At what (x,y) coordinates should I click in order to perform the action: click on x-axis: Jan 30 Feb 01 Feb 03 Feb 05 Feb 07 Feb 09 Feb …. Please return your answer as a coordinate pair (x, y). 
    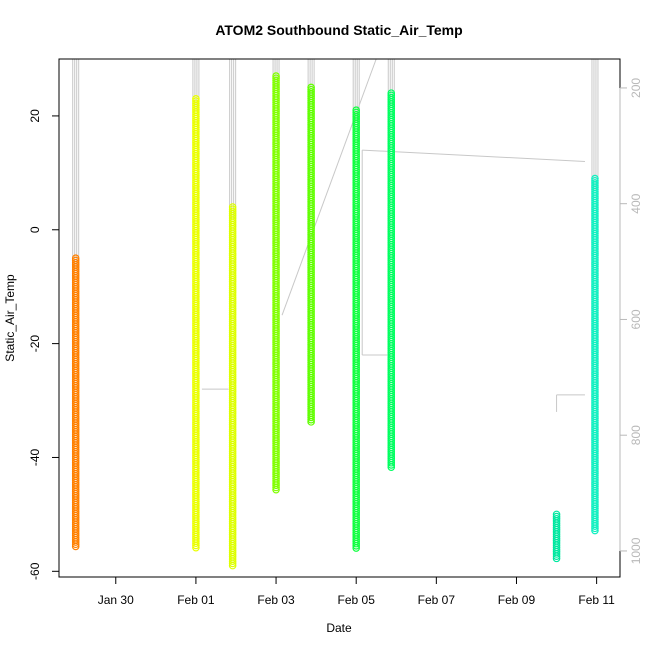
    Looking at the image, I should click on (356, 591).